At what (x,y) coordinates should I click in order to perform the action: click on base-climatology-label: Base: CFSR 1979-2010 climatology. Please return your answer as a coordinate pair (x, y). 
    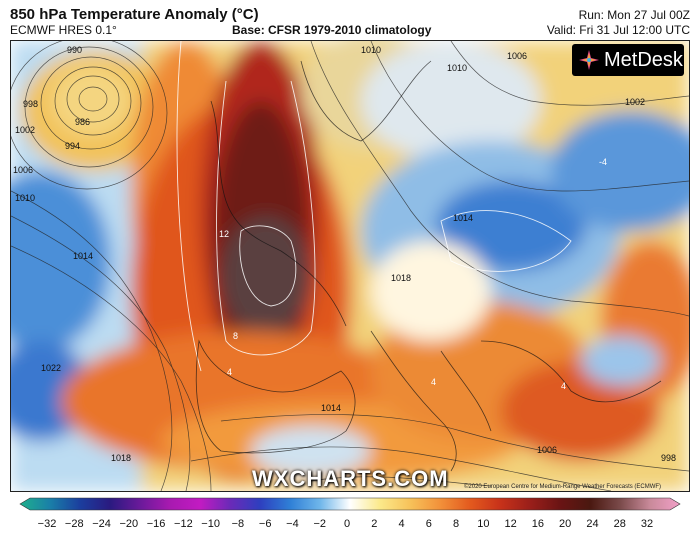
    Looking at the image, I should click on (332, 30).